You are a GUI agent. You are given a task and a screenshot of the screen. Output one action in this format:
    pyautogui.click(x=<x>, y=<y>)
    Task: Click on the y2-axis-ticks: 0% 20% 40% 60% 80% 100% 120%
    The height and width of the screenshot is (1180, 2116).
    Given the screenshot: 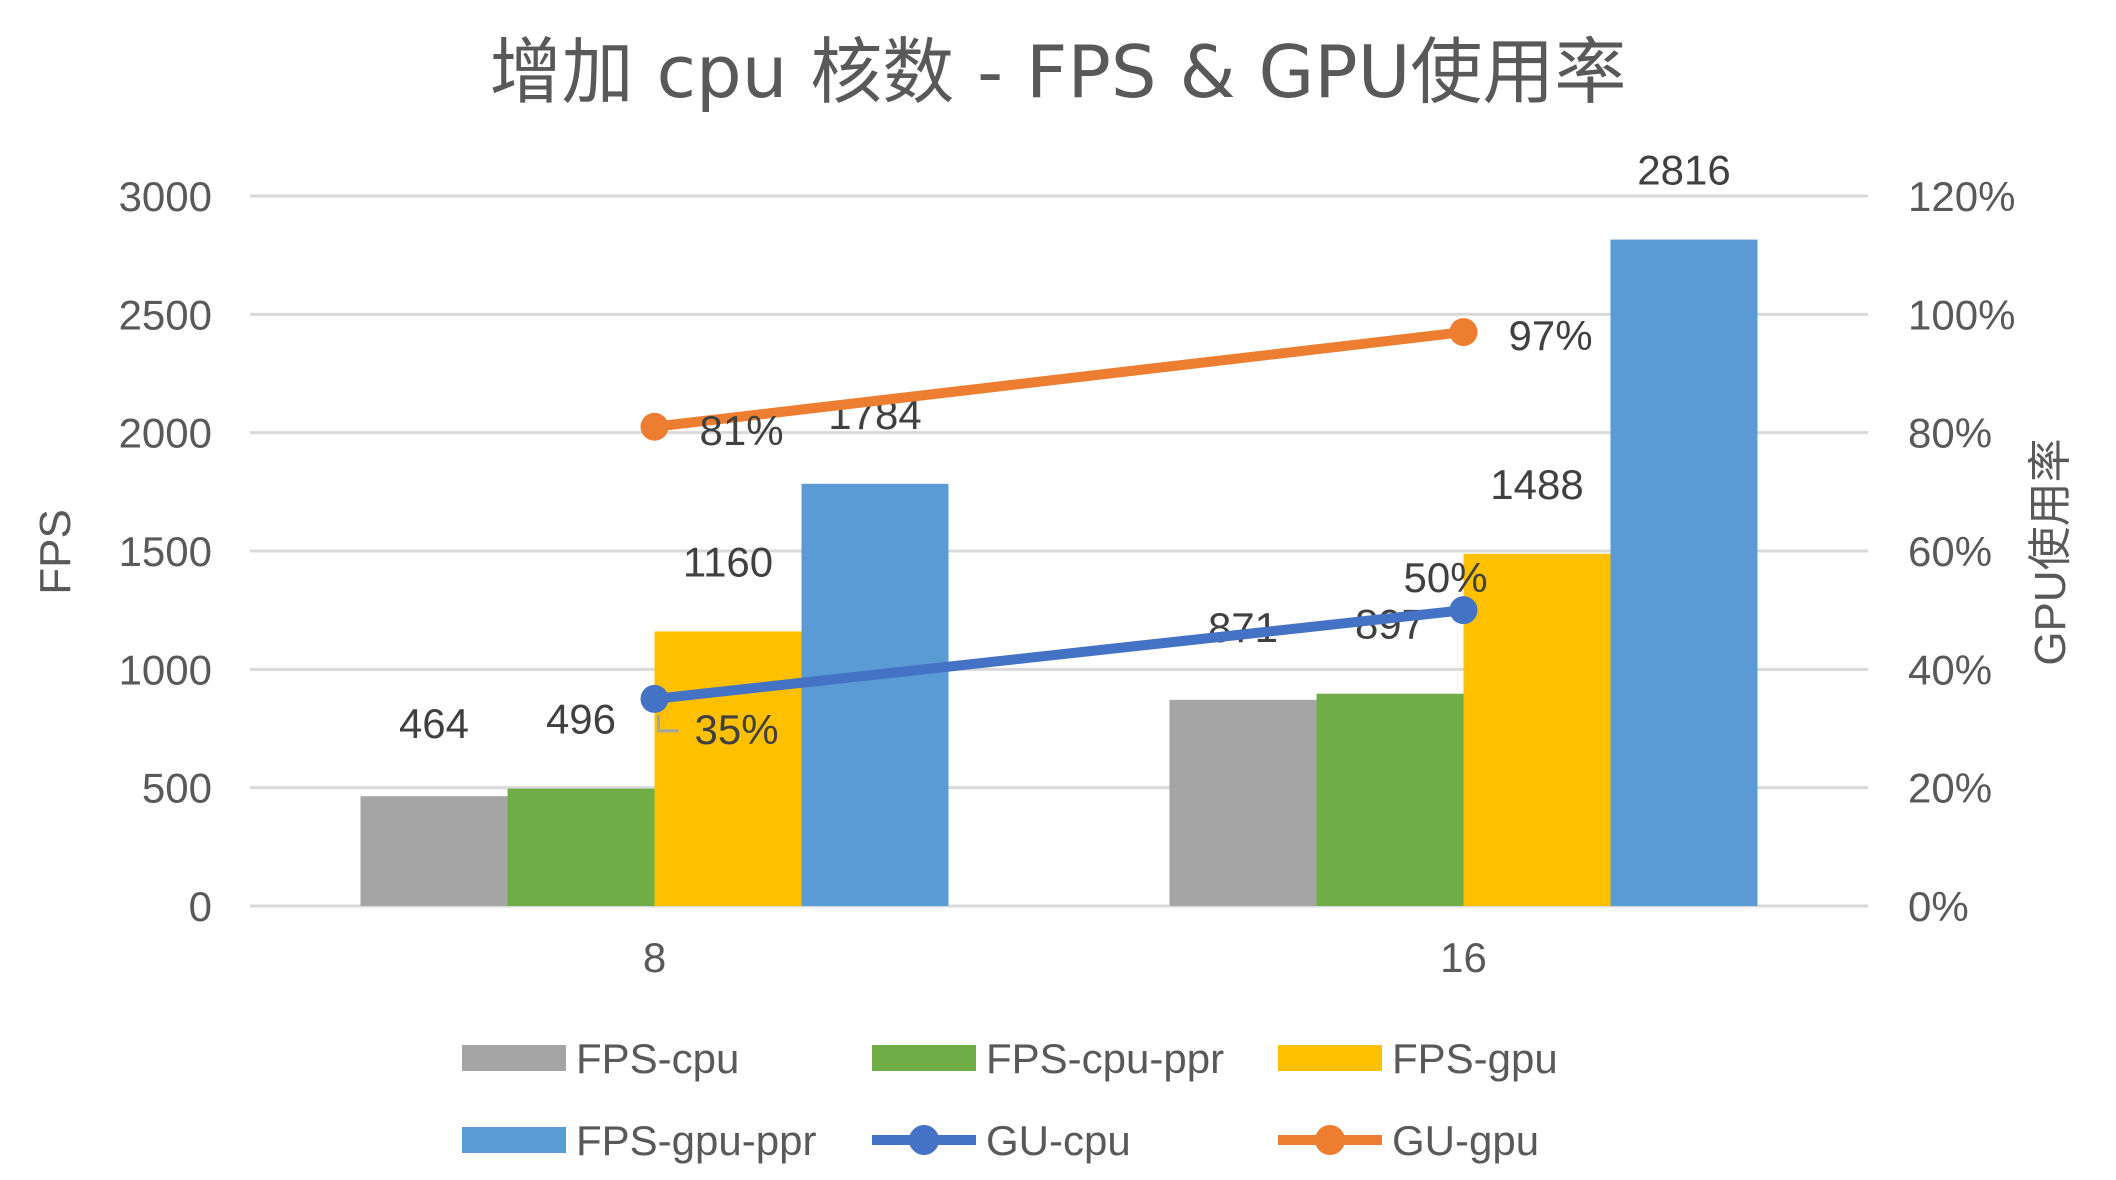 What is the action you would take?
    pyautogui.click(x=1961, y=551)
    